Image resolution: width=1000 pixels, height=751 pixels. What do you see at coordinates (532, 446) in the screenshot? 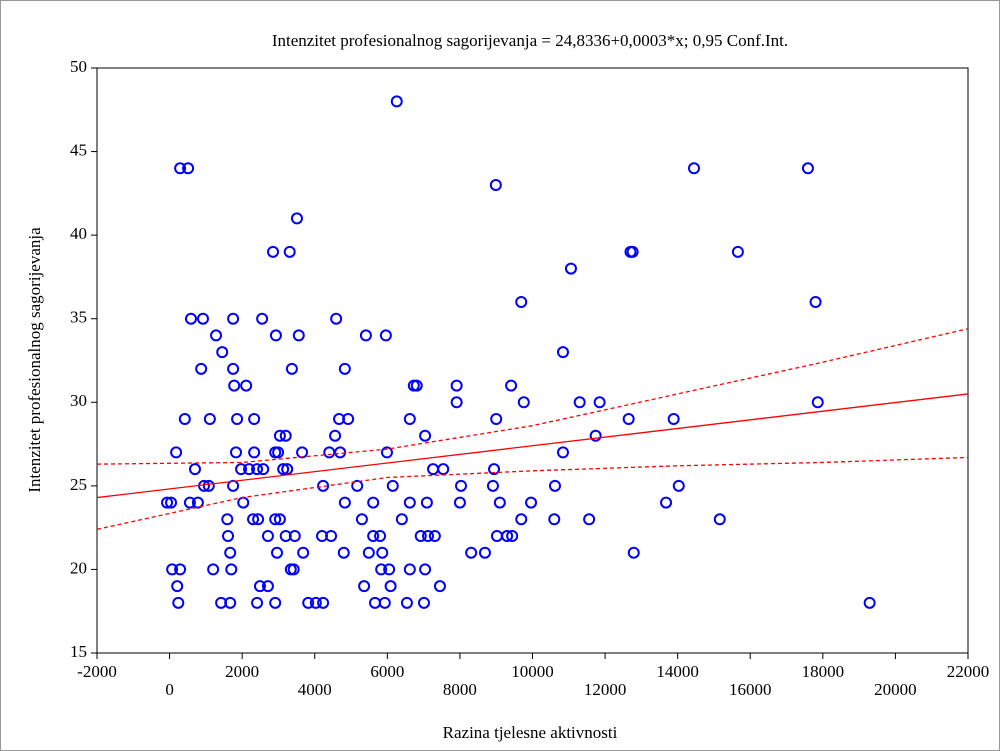
I see `regression-line` at bounding box center [532, 446].